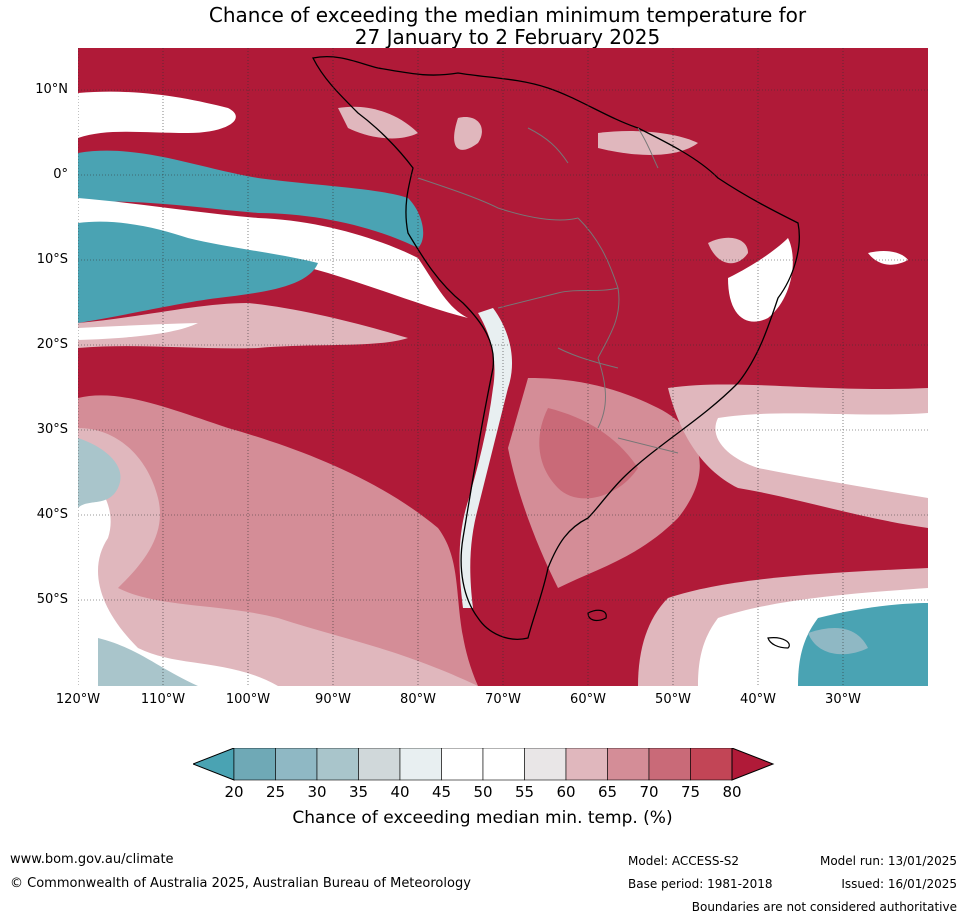  What do you see at coordinates (52, 514) in the screenshot?
I see `lat-label-40s: 40°S` at bounding box center [52, 514].